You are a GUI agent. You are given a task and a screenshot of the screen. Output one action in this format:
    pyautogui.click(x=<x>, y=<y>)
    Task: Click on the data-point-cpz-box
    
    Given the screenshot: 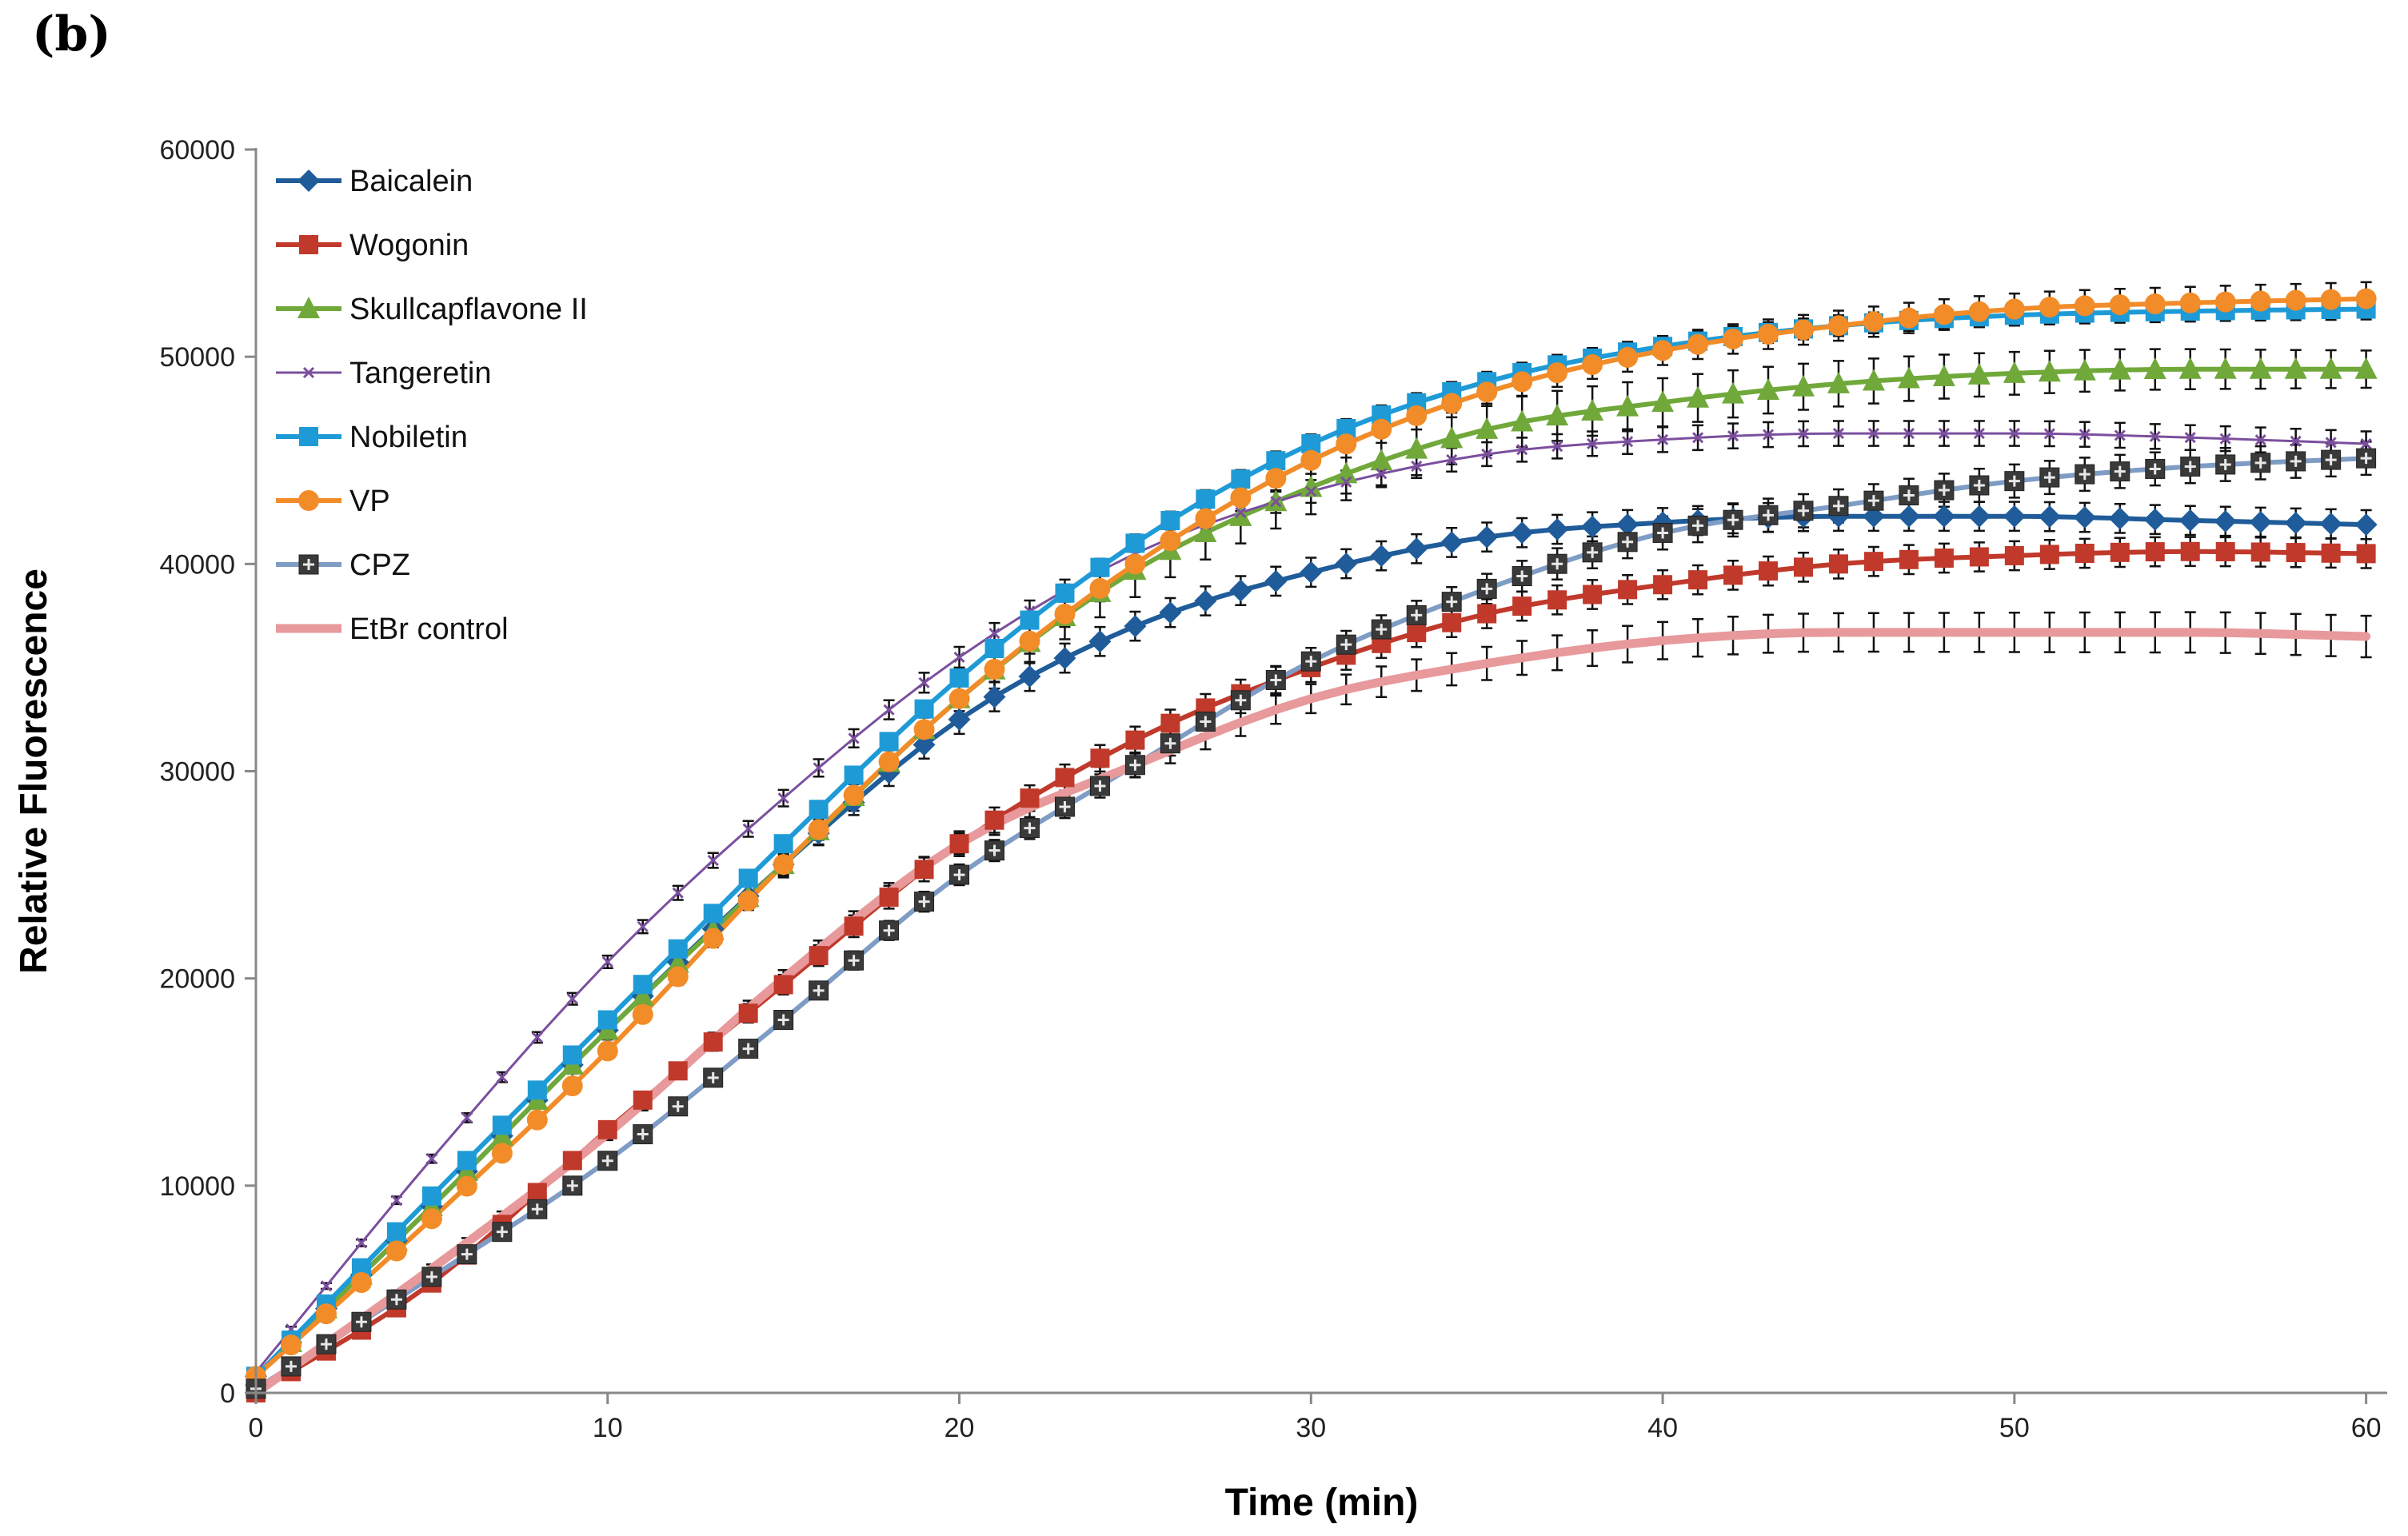 What is the action you would take?
    pyautogui.click(x=2260, y=463)
    